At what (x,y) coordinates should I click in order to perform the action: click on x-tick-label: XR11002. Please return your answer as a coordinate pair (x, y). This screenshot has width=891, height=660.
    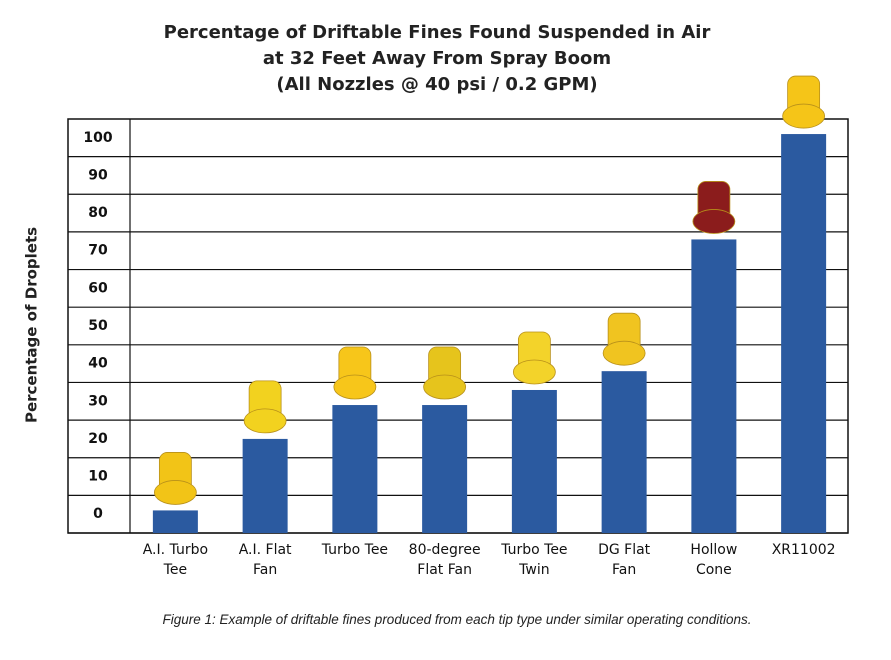
    Looking at the image, I should click on (803, 550).